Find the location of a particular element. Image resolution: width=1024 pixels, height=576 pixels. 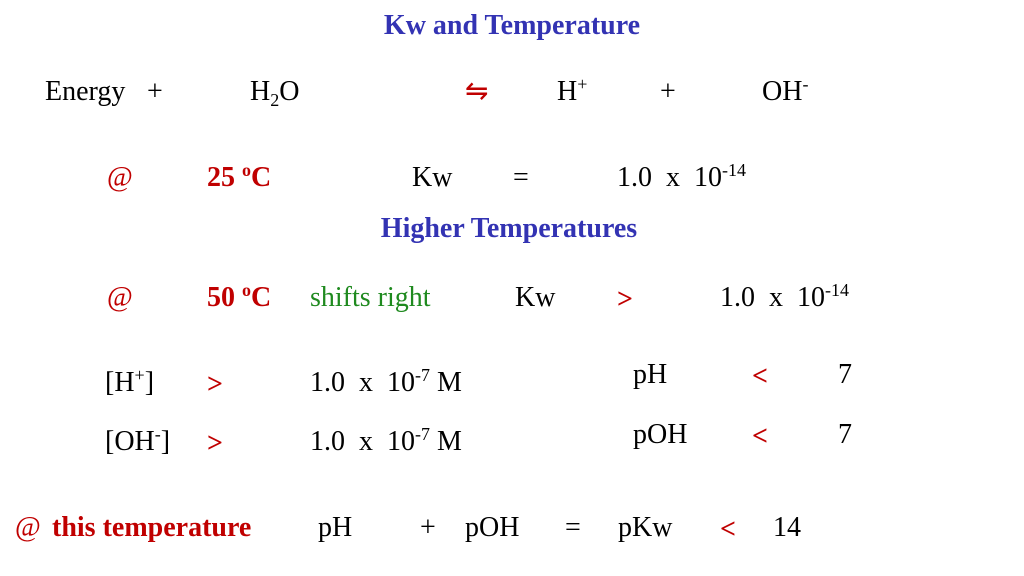

formula: H+ is located at coordinates (572, 91).